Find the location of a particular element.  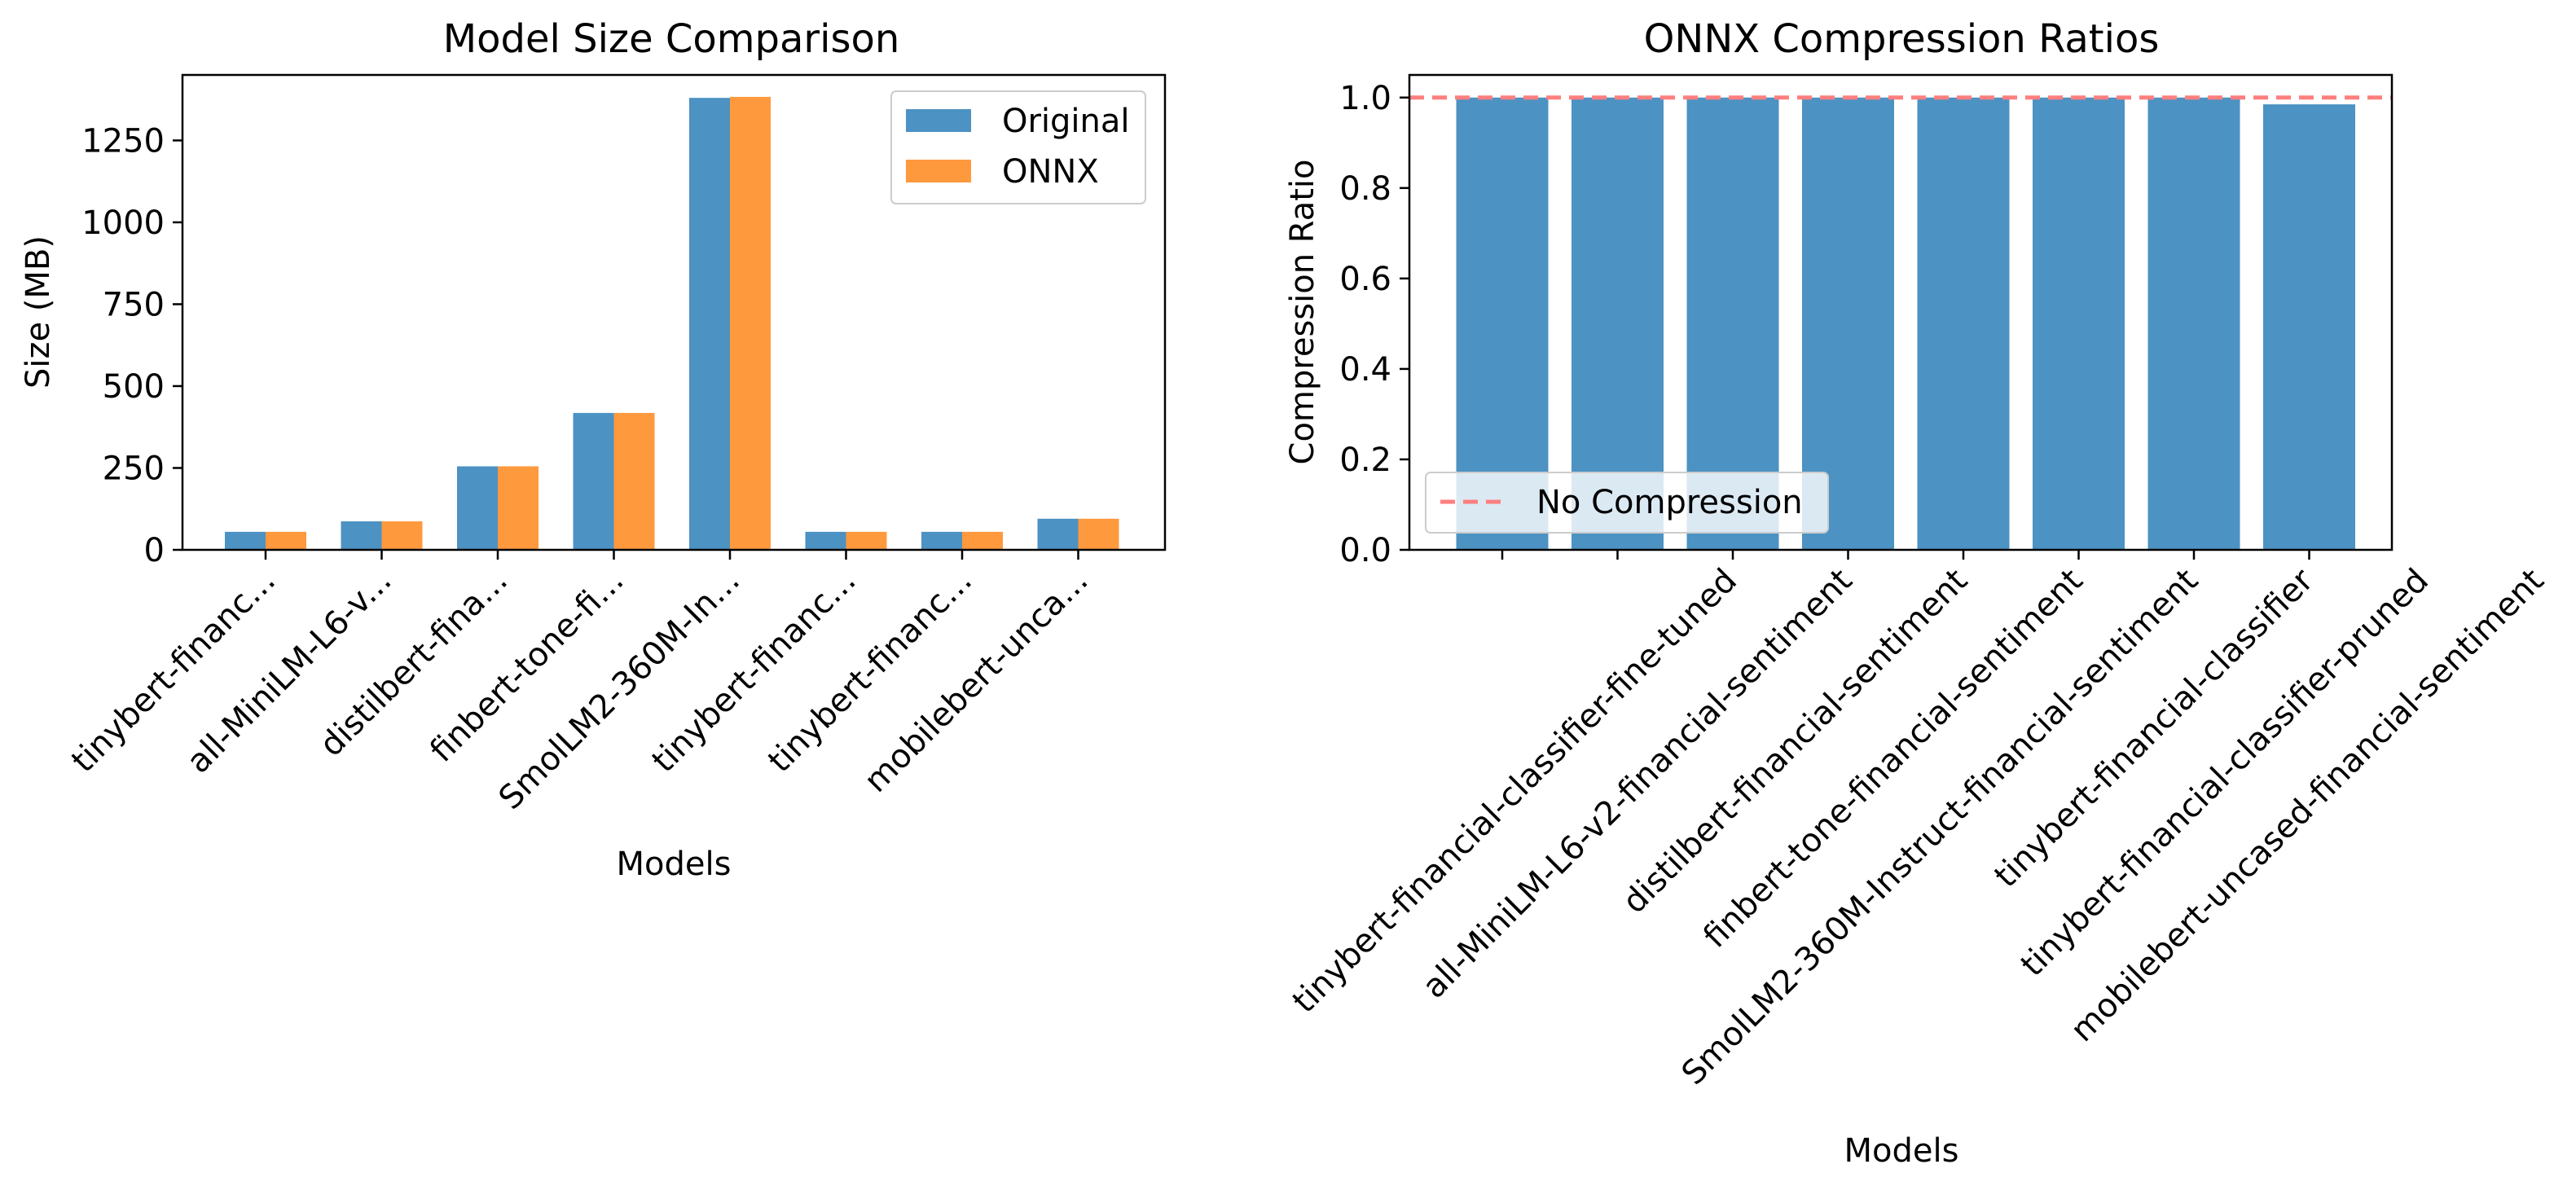

y-tick-label: 0.6 is located at coordinates (1365, 279).